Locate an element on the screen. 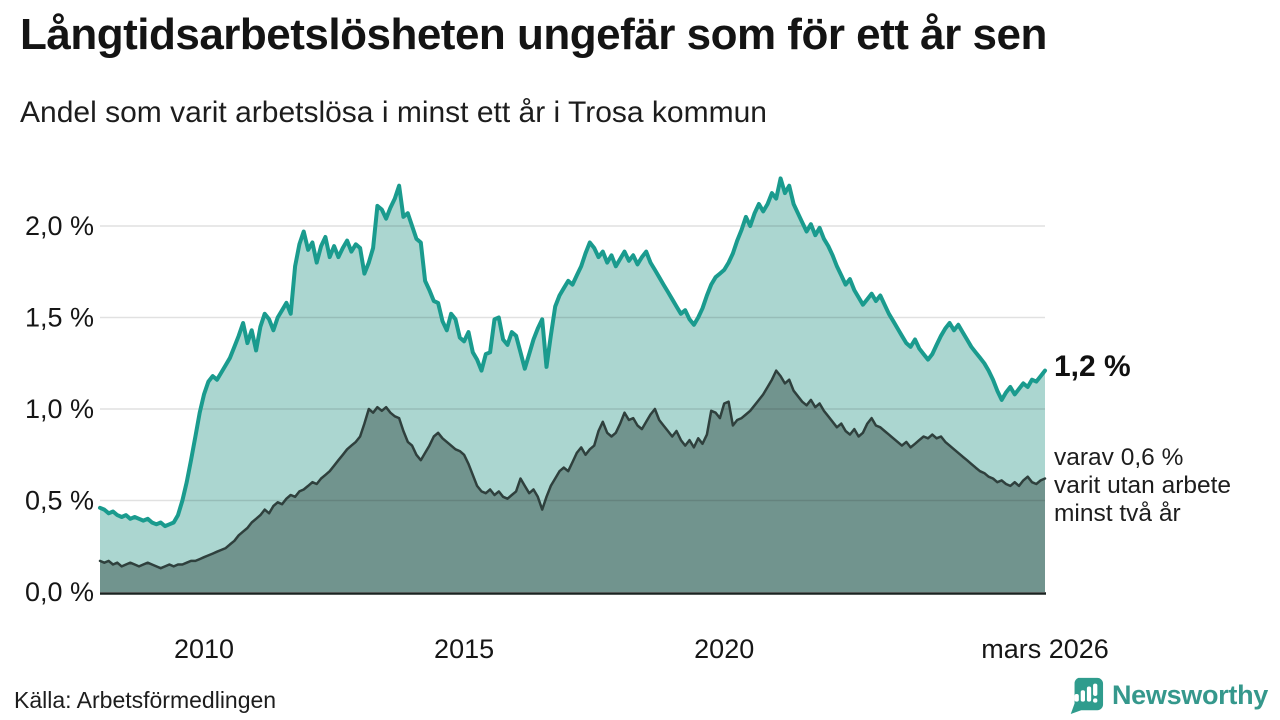 The height and width of the screenshot is (720, 1280). y-tick-label: 0,5 % is located at coordinates (59, 501).